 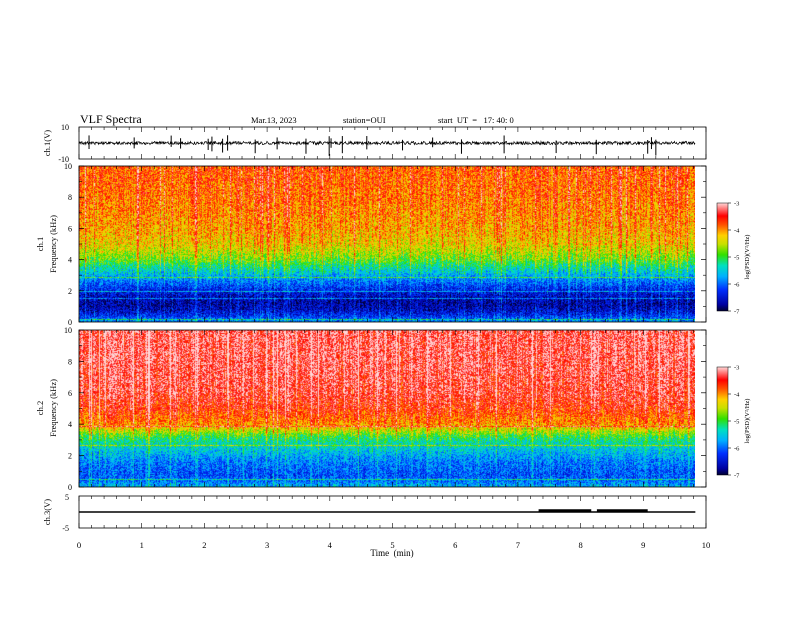 What do you see at coordinates (330, 545) in the screenshot?
I see `time-tick-label-4: 4` at bounding box center [330, 545].